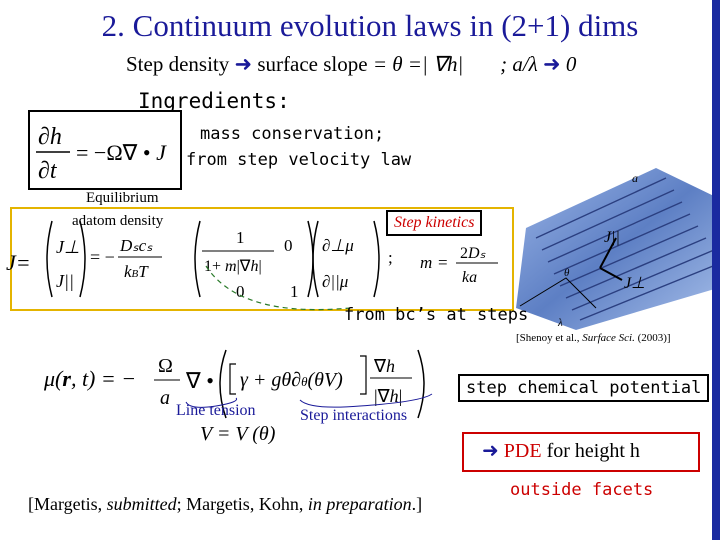 This screenshot has width=720, height=540. I want to click on step-kinetics-badge: Step kinetics, so click(434, 223).